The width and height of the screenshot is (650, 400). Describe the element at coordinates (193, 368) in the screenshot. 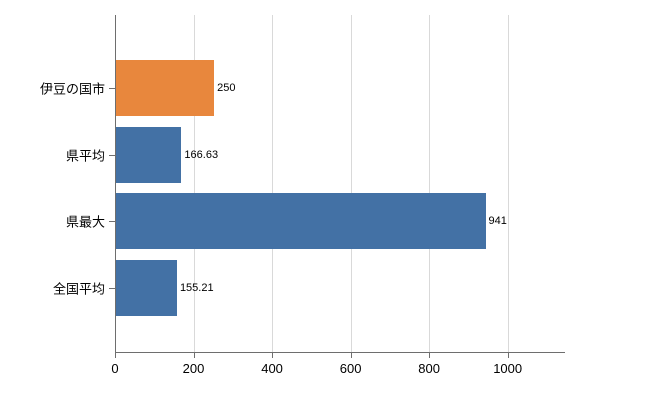

I see `x-axis-tick-label: 200` at that location.